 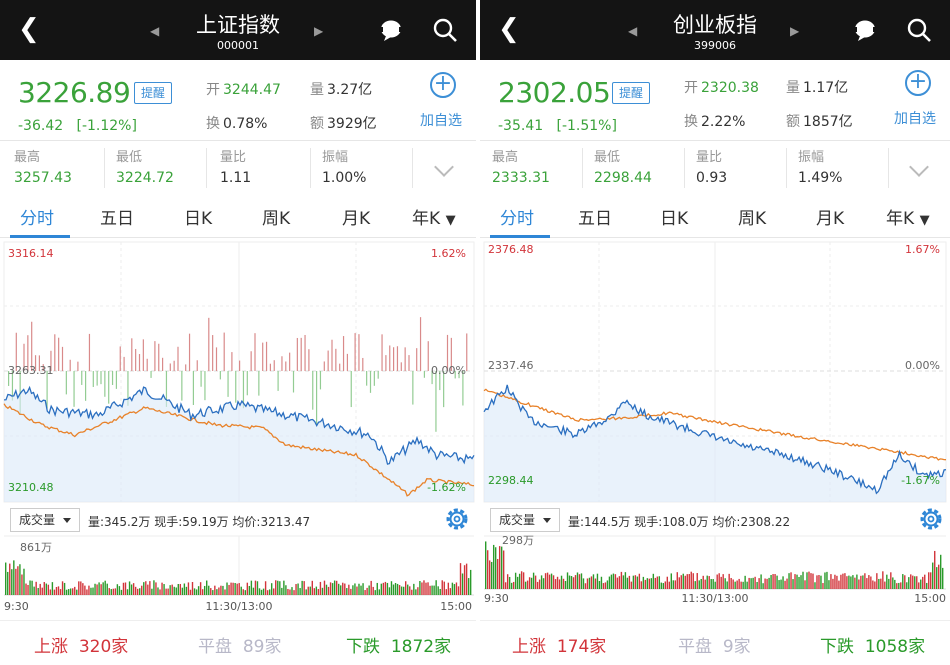 What do you see at coordinates (586, 126) in the screenshot?
I see `change-percent: [-1.51%]` at bounding box center [586, 126].